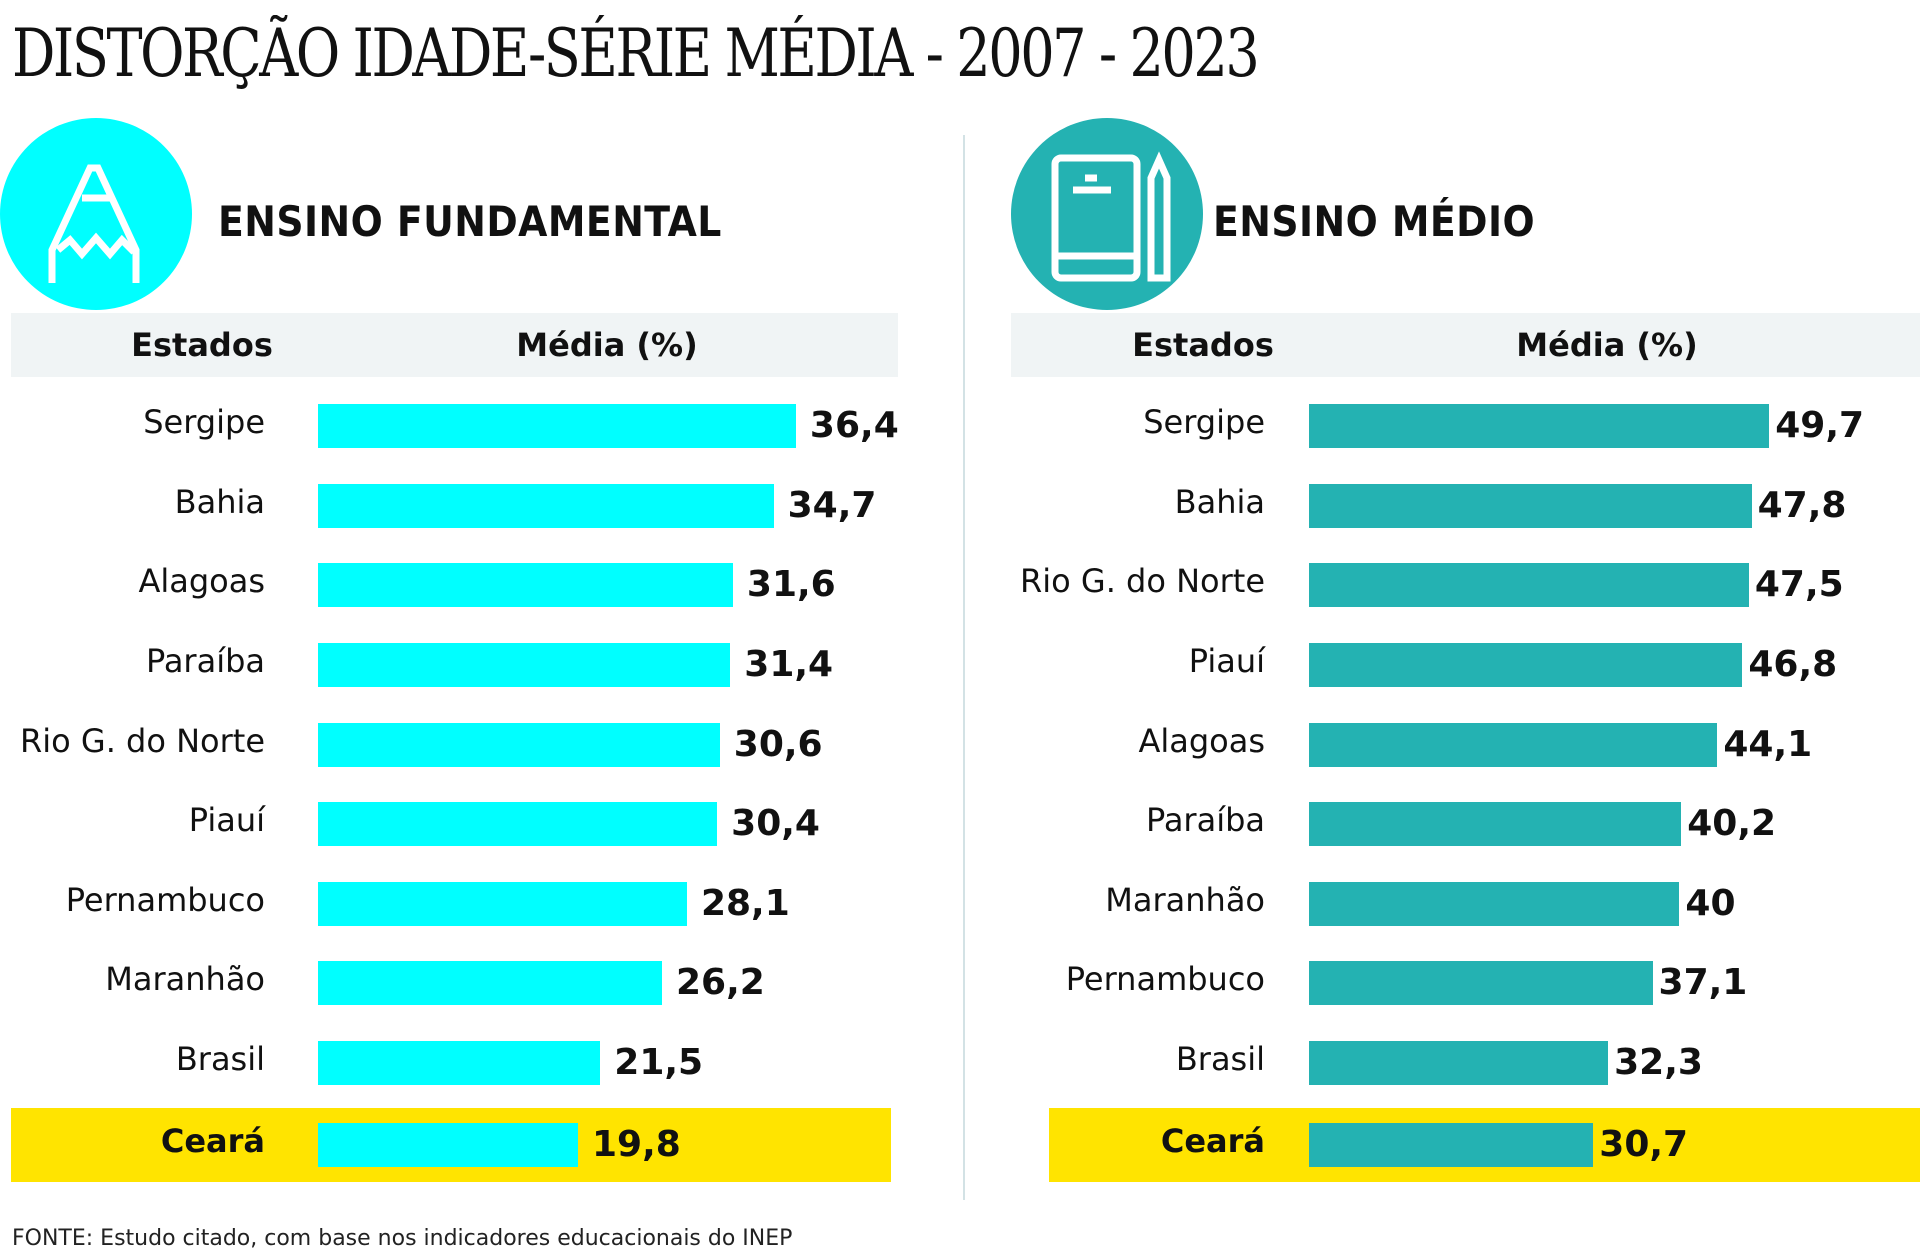  What do you see at coordinates (1465, 345) in the screenshot?
I see `table-header-medio: Estados Média (%)` at bounding box center [1465, 345].